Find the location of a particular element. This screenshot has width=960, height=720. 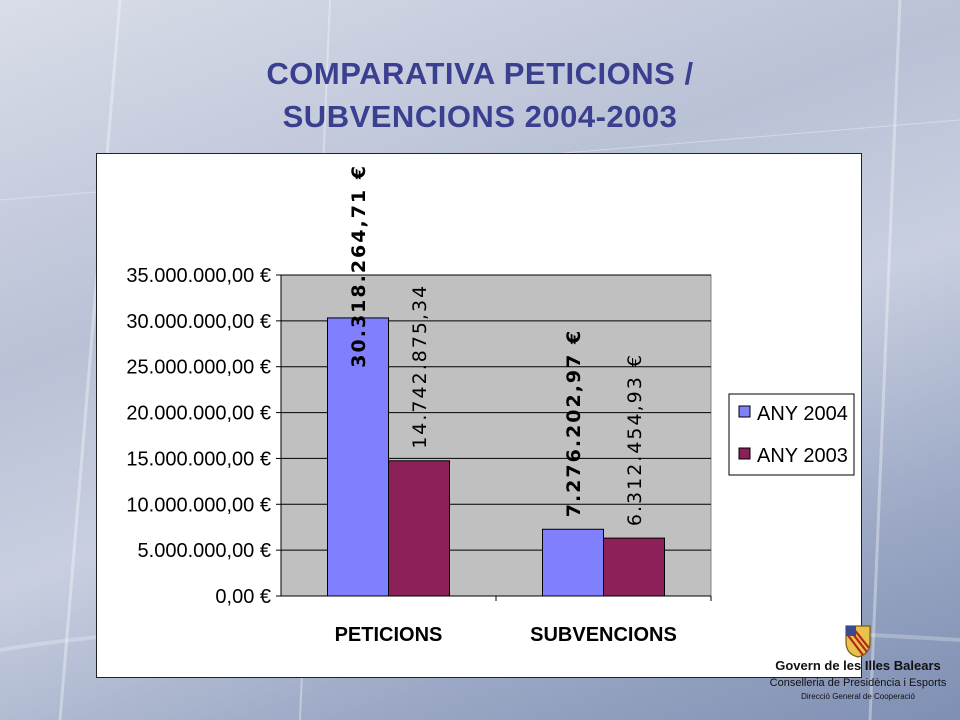

y-tick-label: 30.000.000,00 € is located at coordinates (198, 322).